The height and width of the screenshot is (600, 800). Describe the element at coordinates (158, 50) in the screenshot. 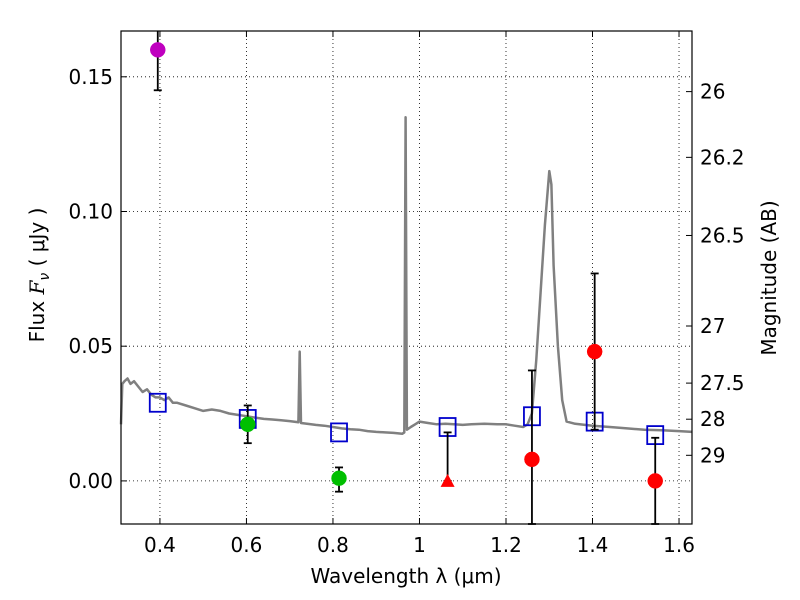

I see `magenta-point` at that location.